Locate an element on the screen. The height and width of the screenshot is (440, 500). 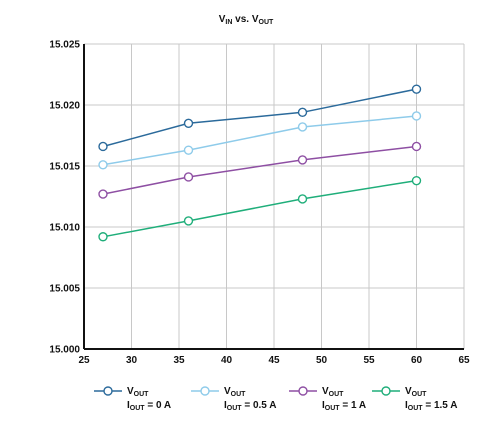
chart-title: VIN vs. VOUT is located at coordinates (246, 20).